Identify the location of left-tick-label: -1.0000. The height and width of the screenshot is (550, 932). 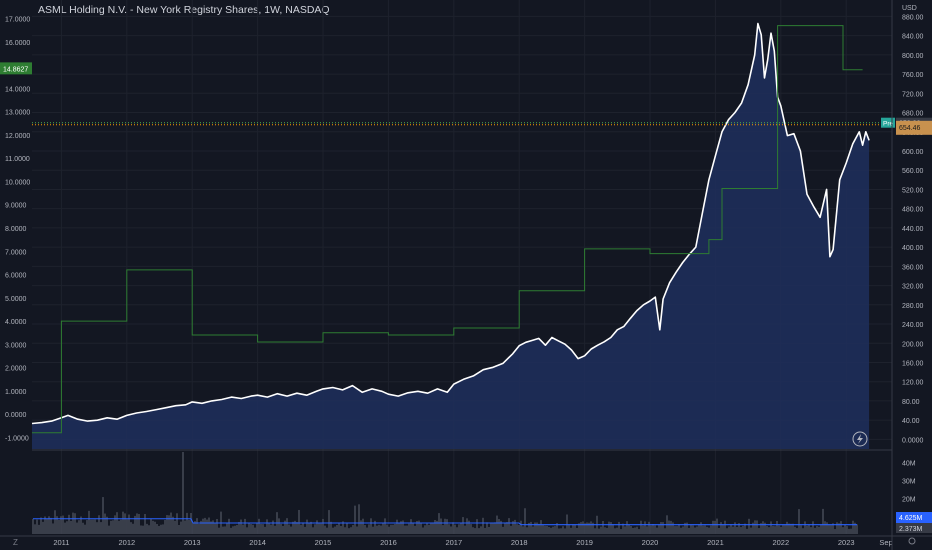
(17, 438).